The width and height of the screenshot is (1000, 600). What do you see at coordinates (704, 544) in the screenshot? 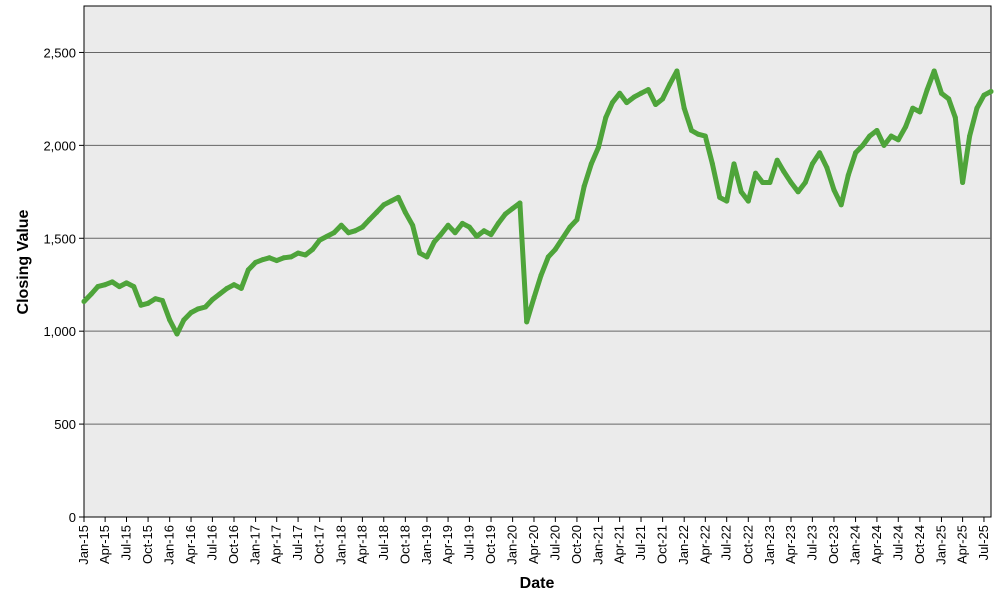
I see `x-tick-label: Apr-22` at bounding box center [704, 544].